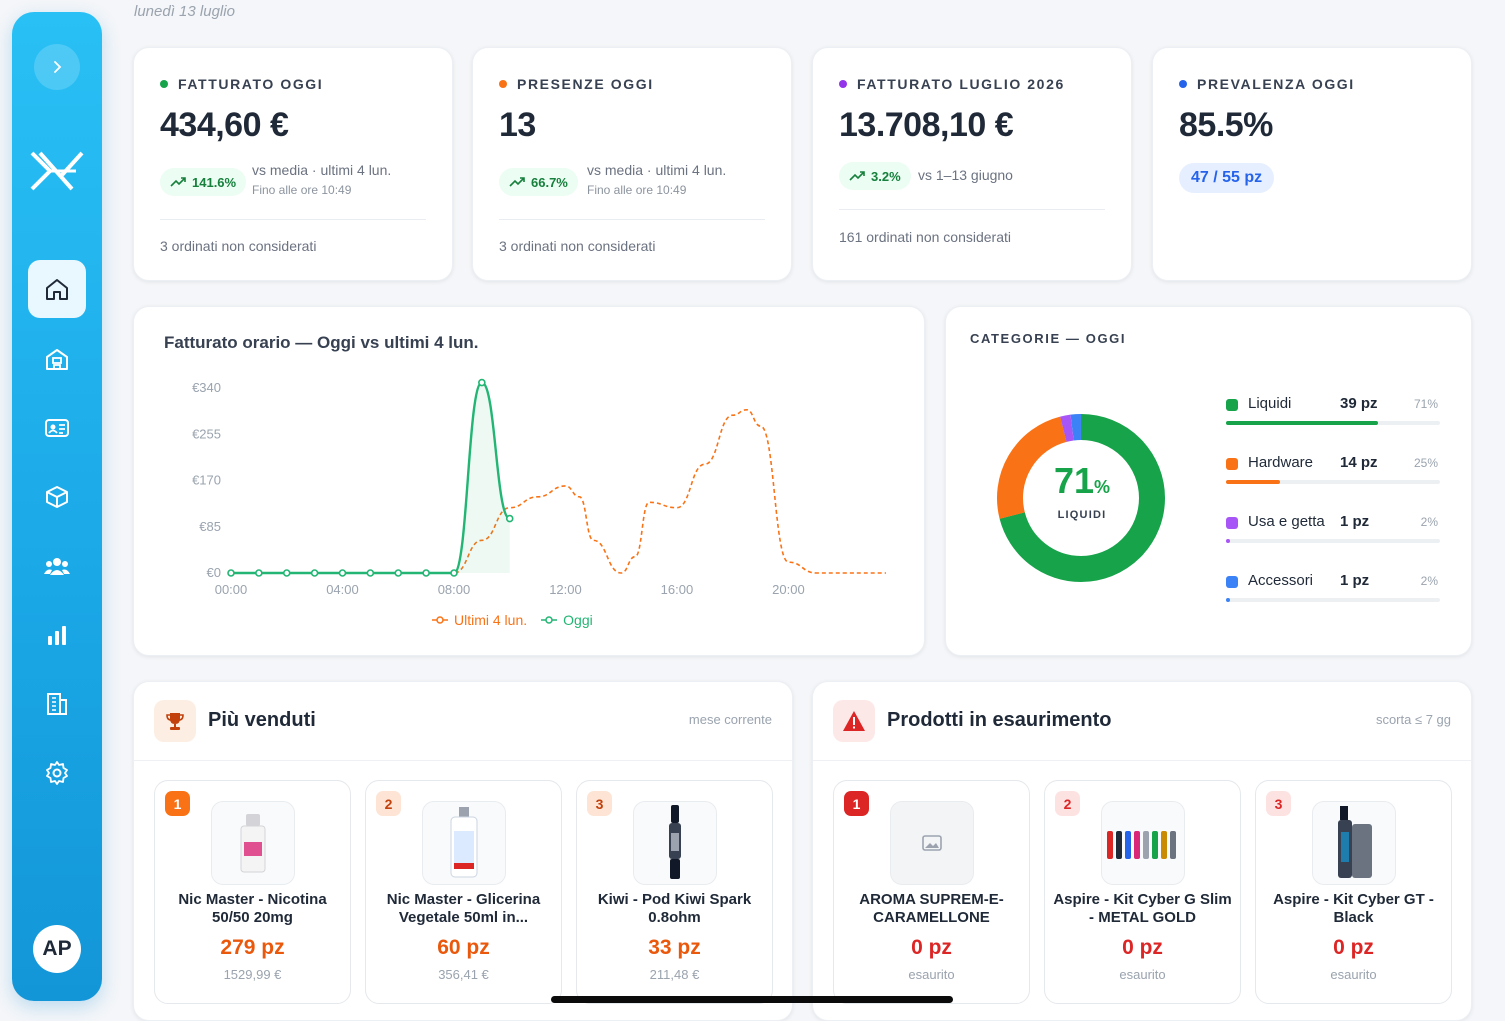 Image resolution: width=1505 pixels, height=1021 pixels. What do you see at coordinates (370, 477) in the screenshot?
I see `series-area-today` at bounding box center [370, 477].